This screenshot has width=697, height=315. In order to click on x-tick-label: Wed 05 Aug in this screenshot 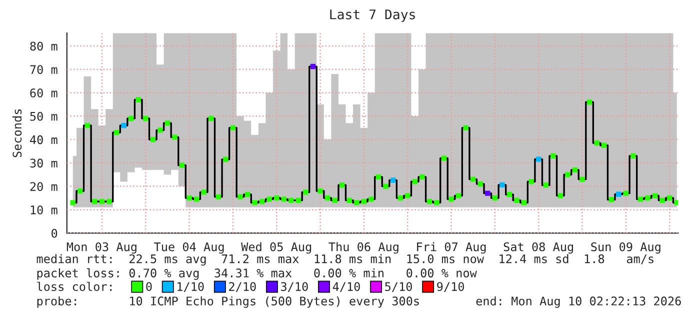, I will do `click(276, 248)`.